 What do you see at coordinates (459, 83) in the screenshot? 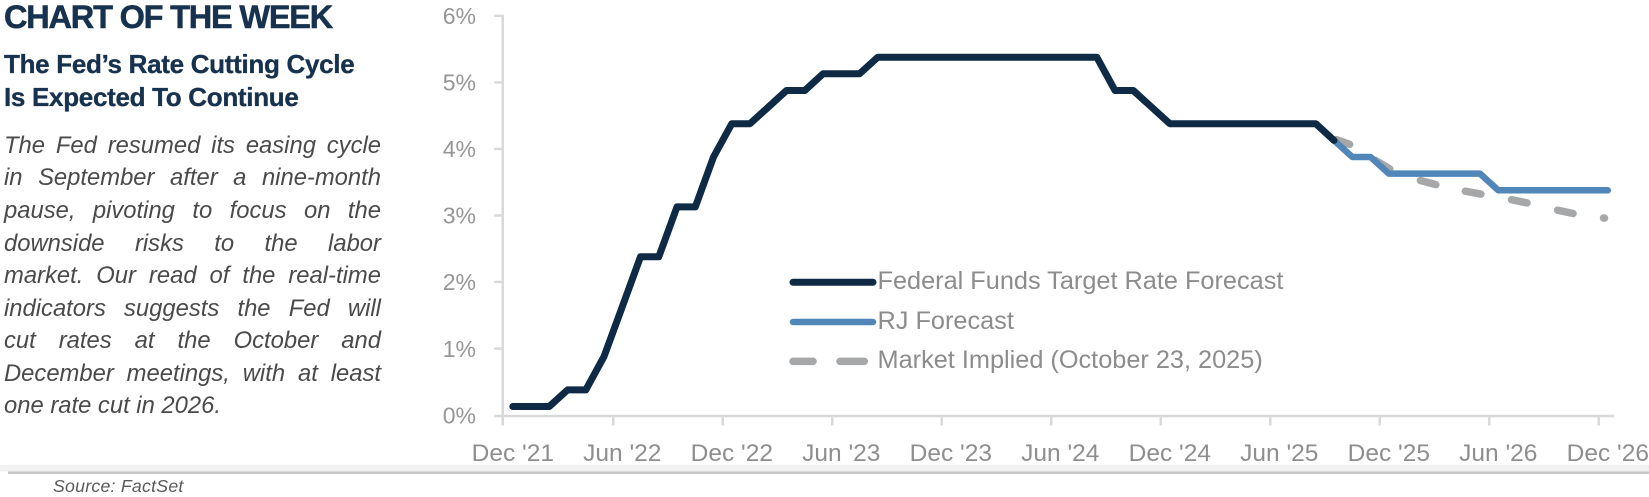
I see `svg-text: 5%` at bounding box center [459, 83].